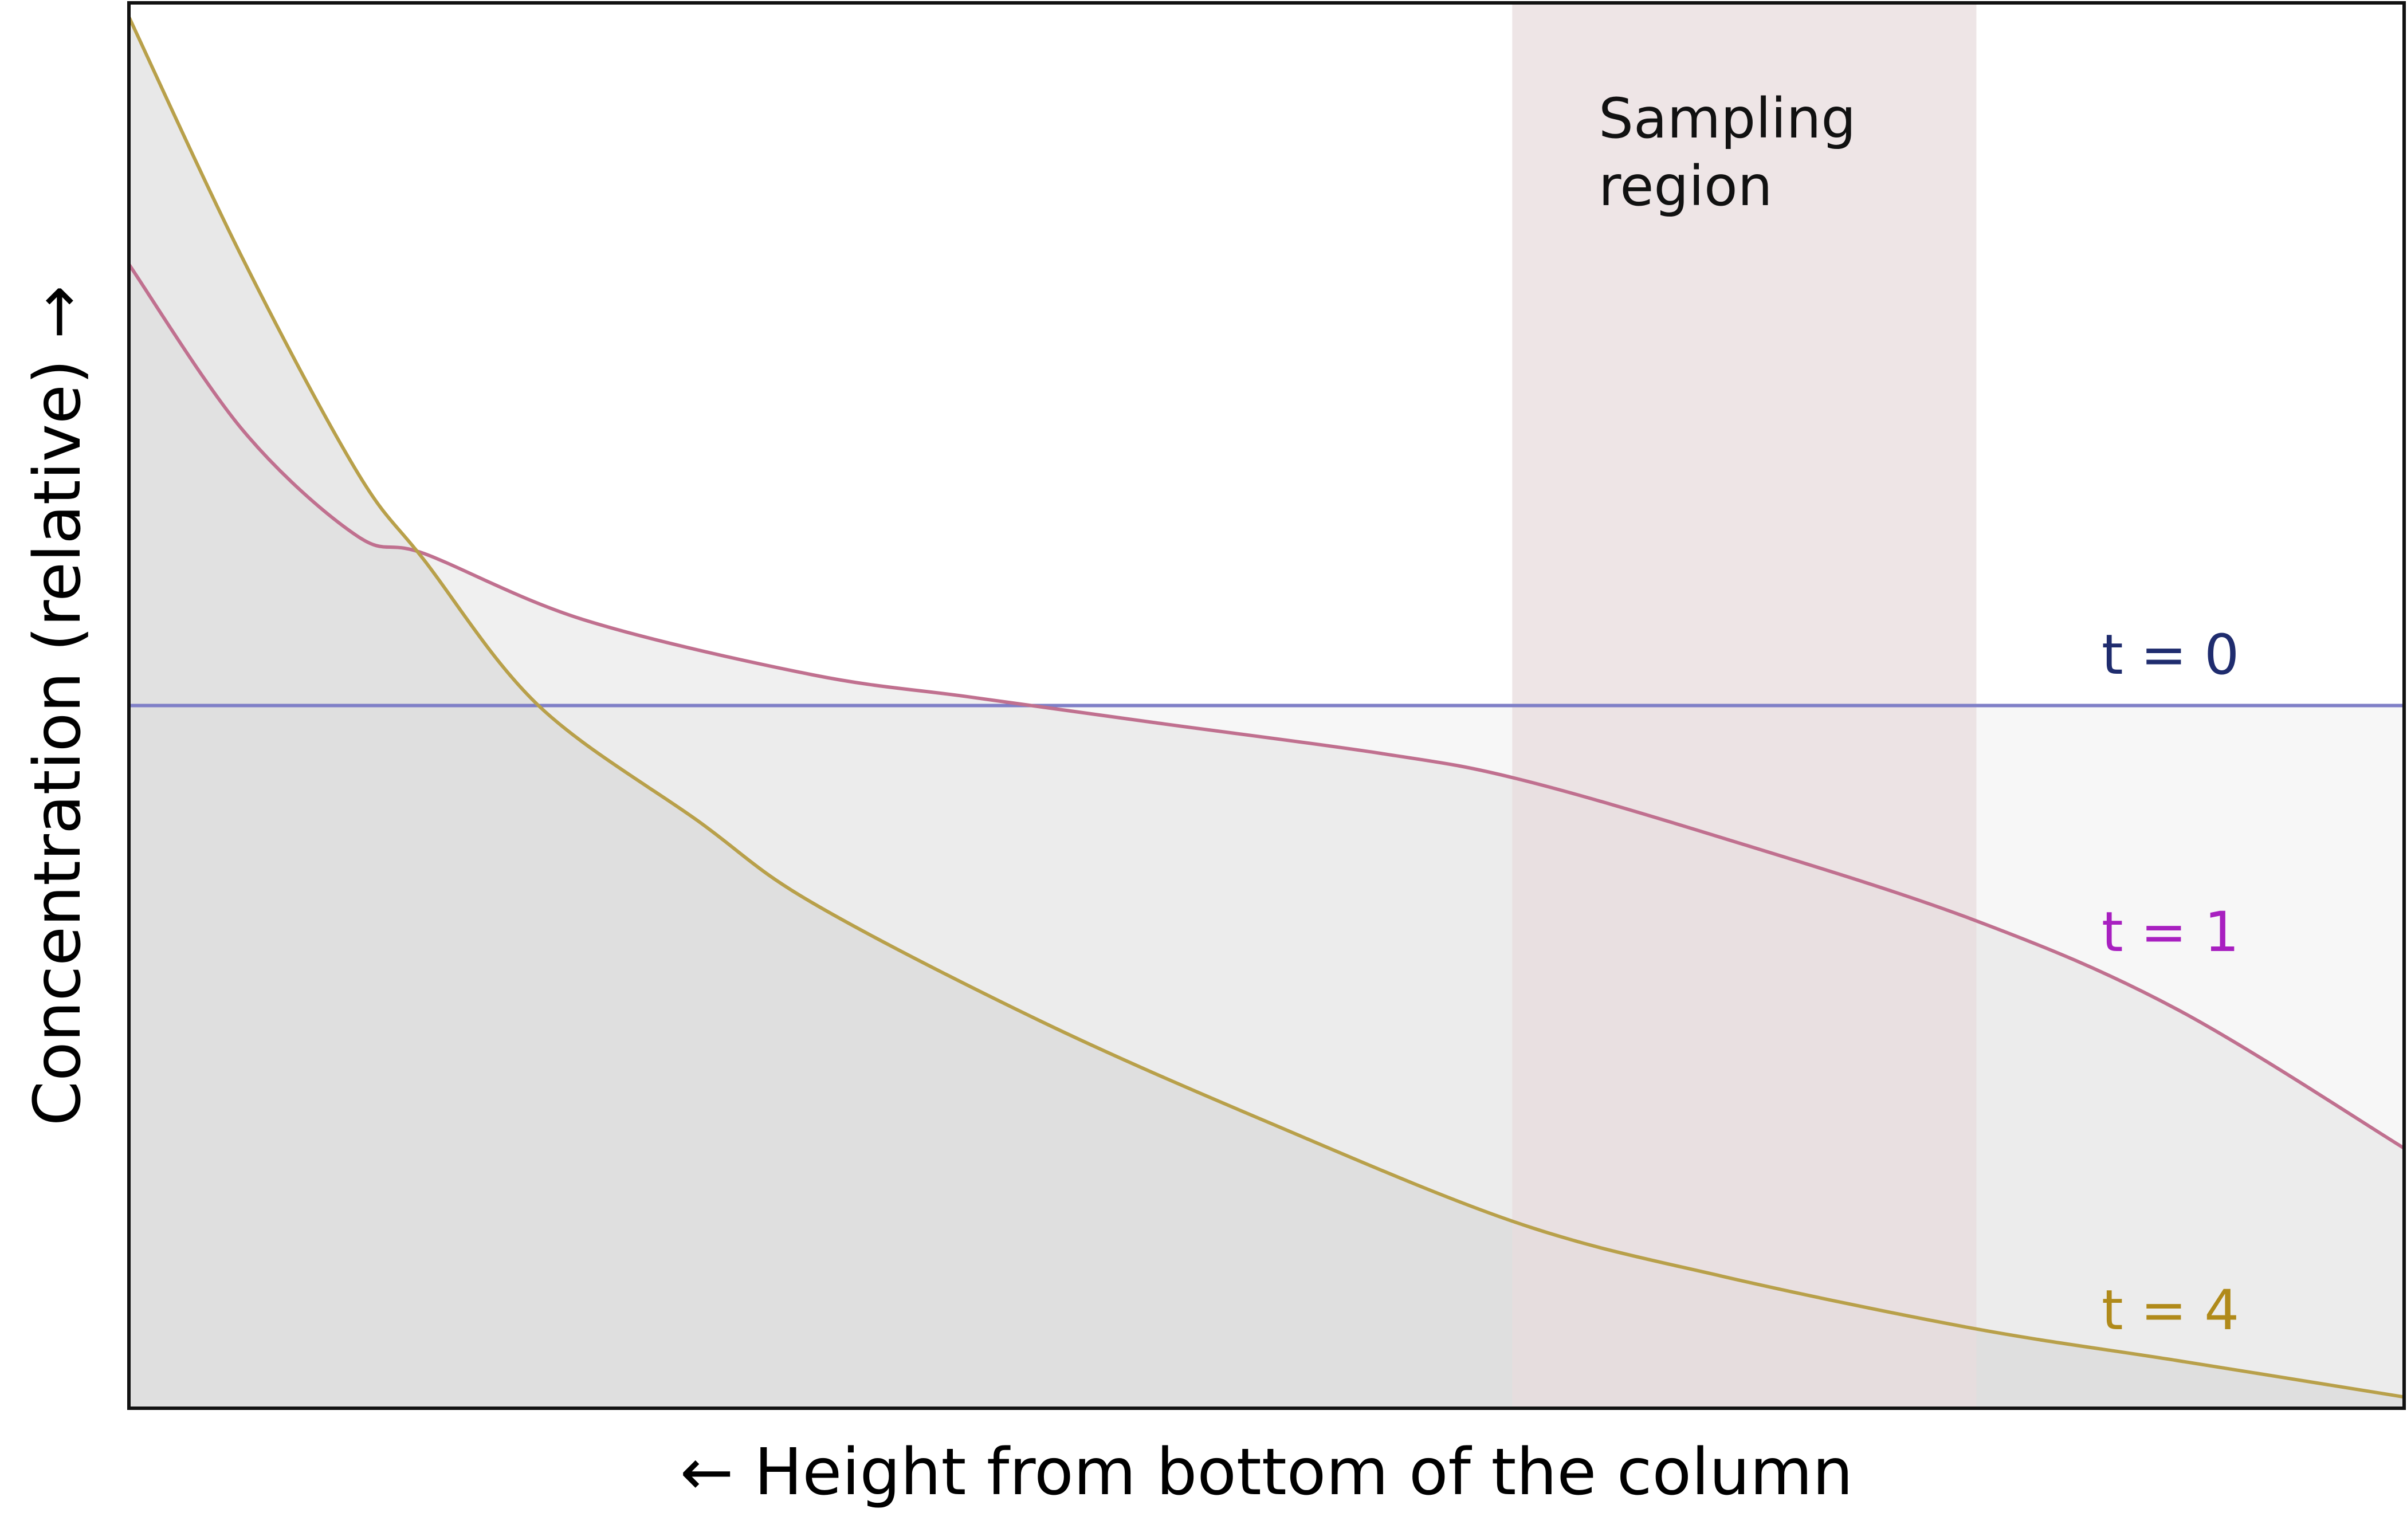 The width and height of the screenshot is (2407, 1540). I want to click on x-axis-label: ← Height from bottom of the column, so click(1267, 1472).